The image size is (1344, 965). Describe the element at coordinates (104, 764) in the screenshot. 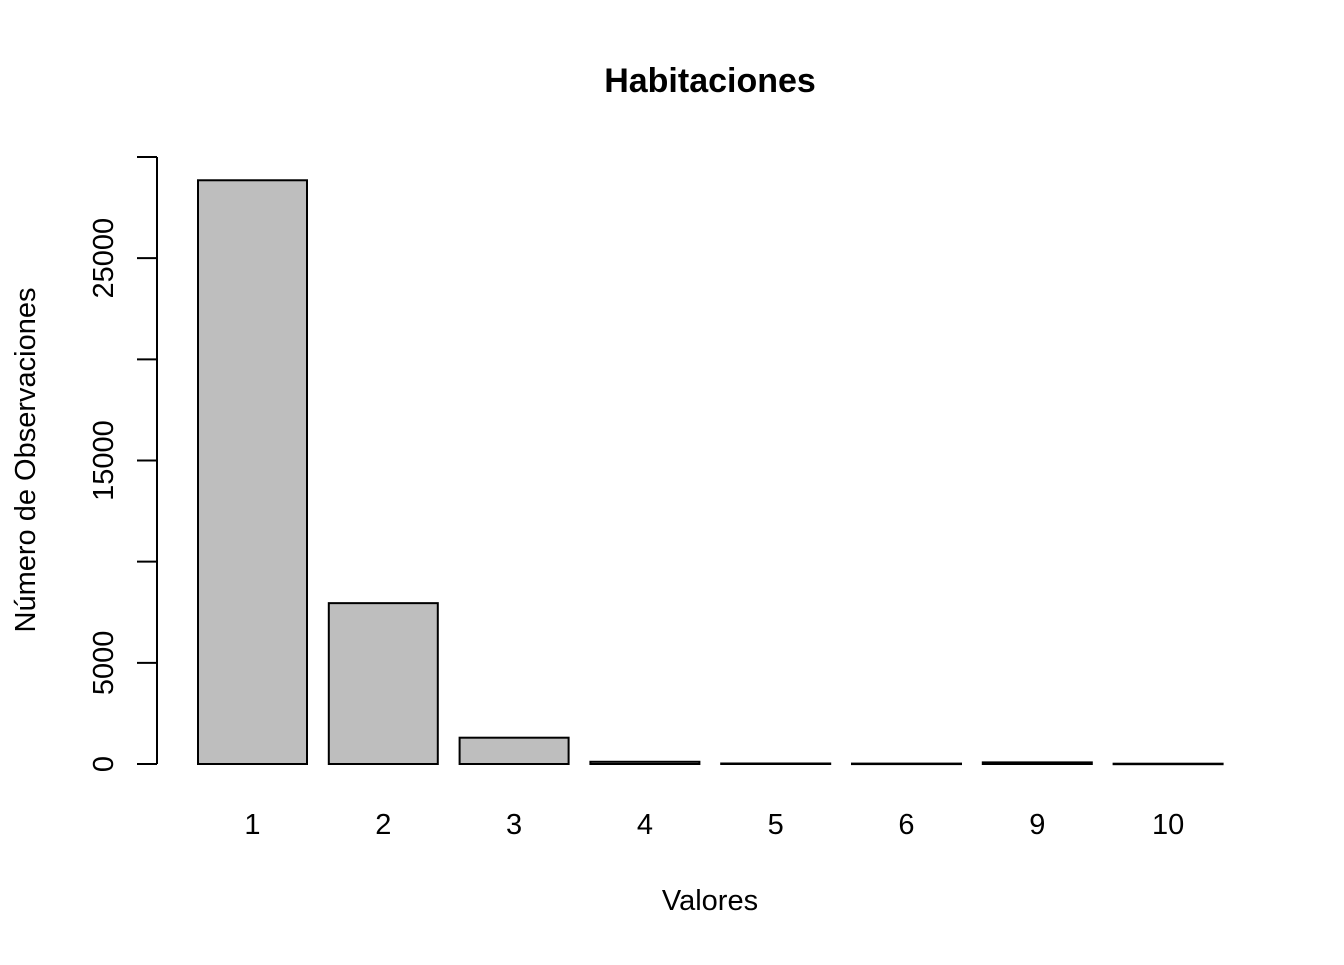

I see `y-tick-label: 0` at that location.